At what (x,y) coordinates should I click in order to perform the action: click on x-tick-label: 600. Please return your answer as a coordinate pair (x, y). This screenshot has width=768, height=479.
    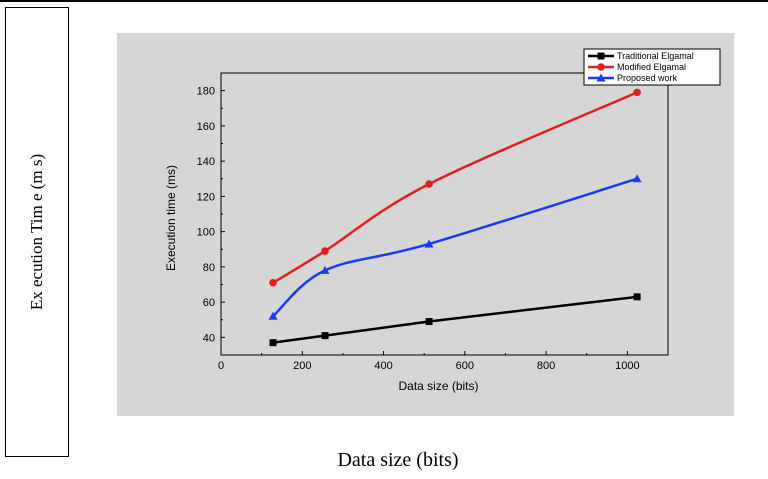
    Looking at the image, I should click on (465, 366).